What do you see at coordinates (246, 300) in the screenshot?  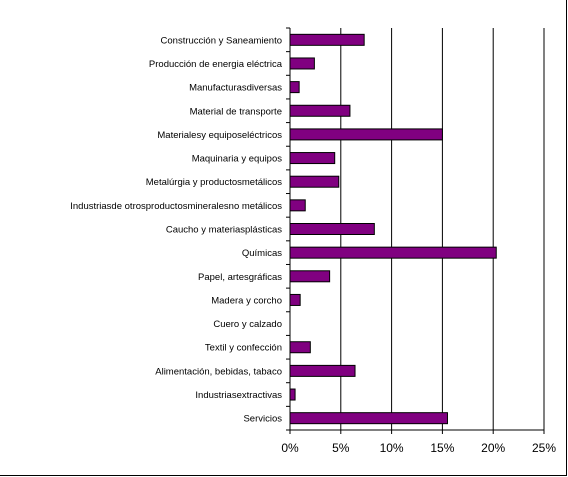 I see `category-label: Madera y corcho` at bounding box center [246, 300].